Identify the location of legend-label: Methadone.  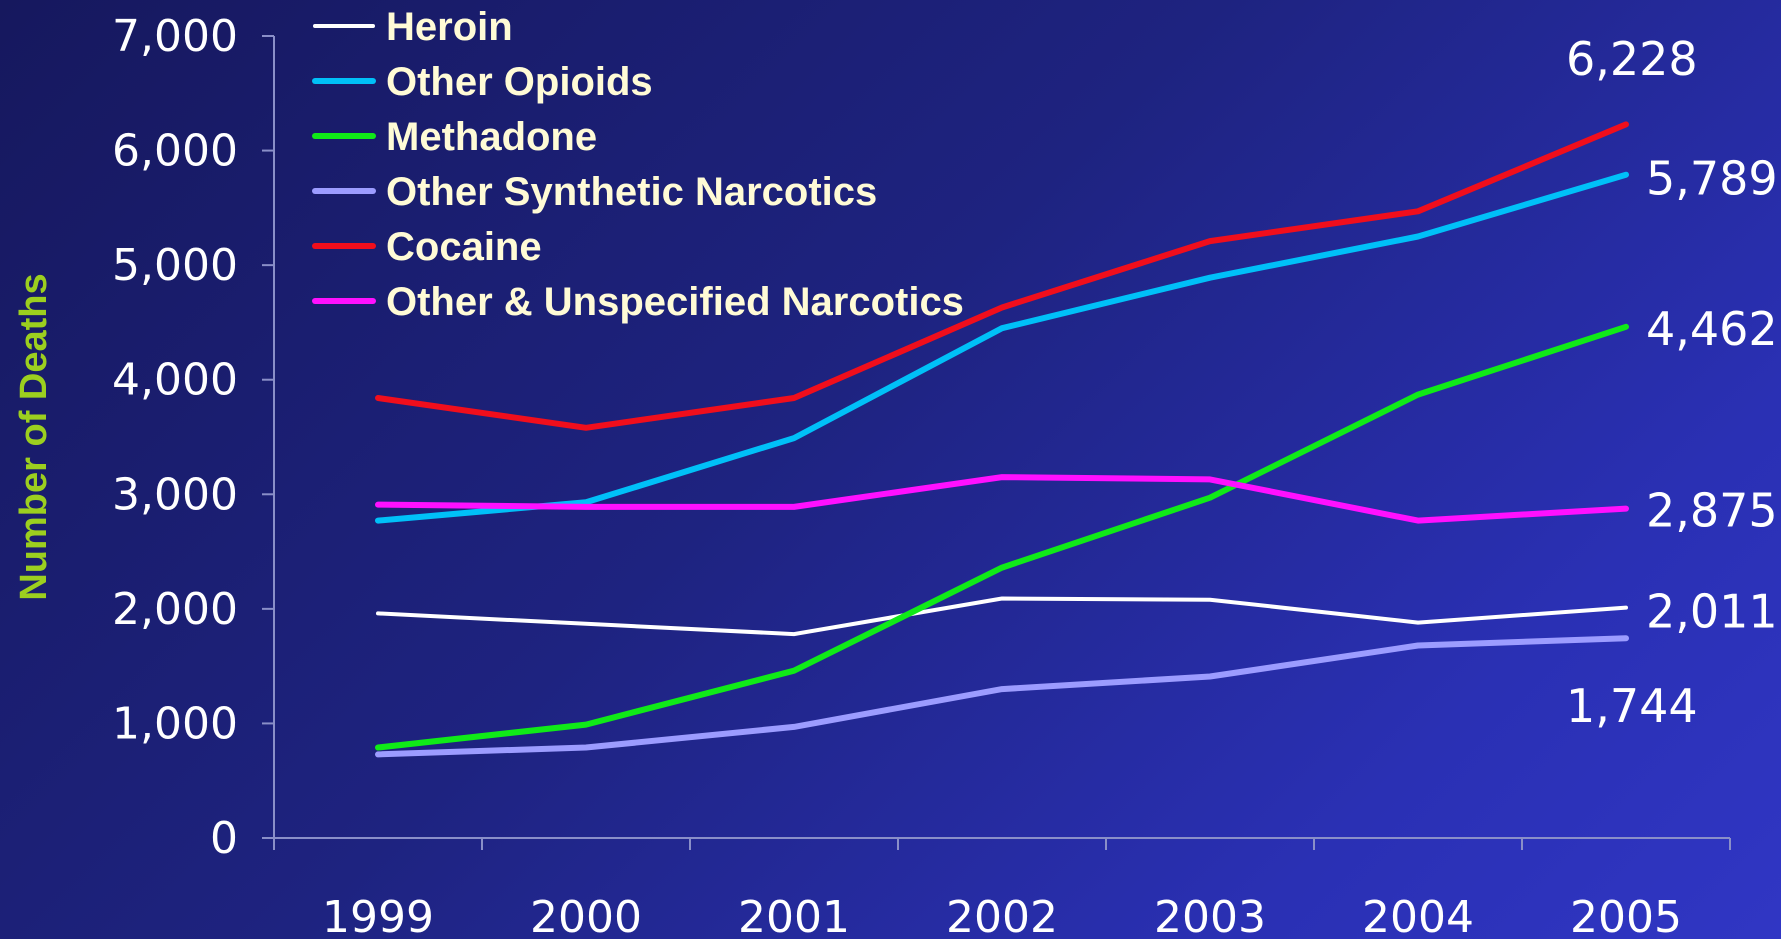
(491, 137).